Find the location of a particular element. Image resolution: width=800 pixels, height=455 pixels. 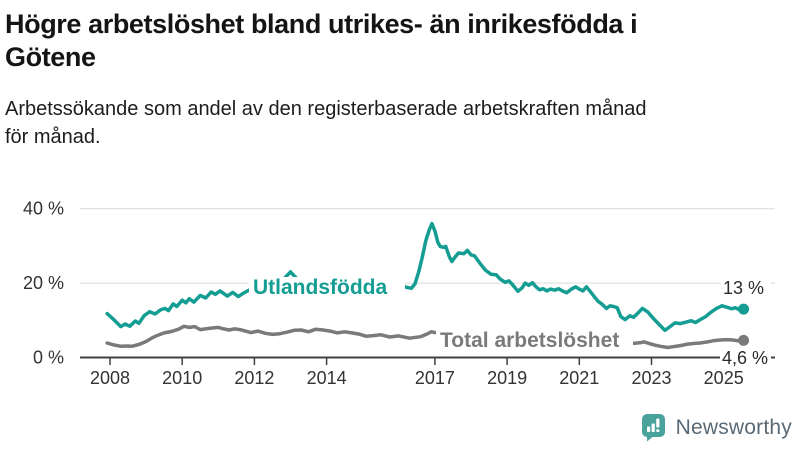

y-tick-label-20: 20 % is located at coordinates (43, 283).